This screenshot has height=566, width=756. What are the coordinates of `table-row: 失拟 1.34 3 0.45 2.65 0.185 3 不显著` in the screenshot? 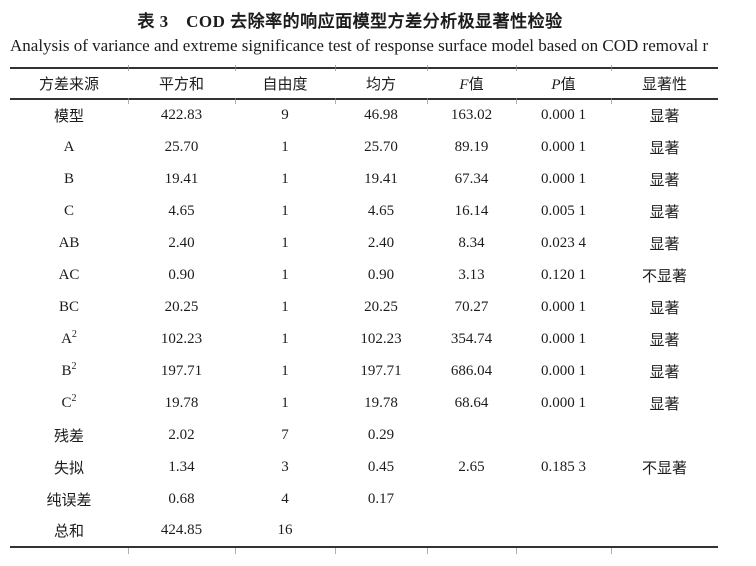 It's located at (364, 467).